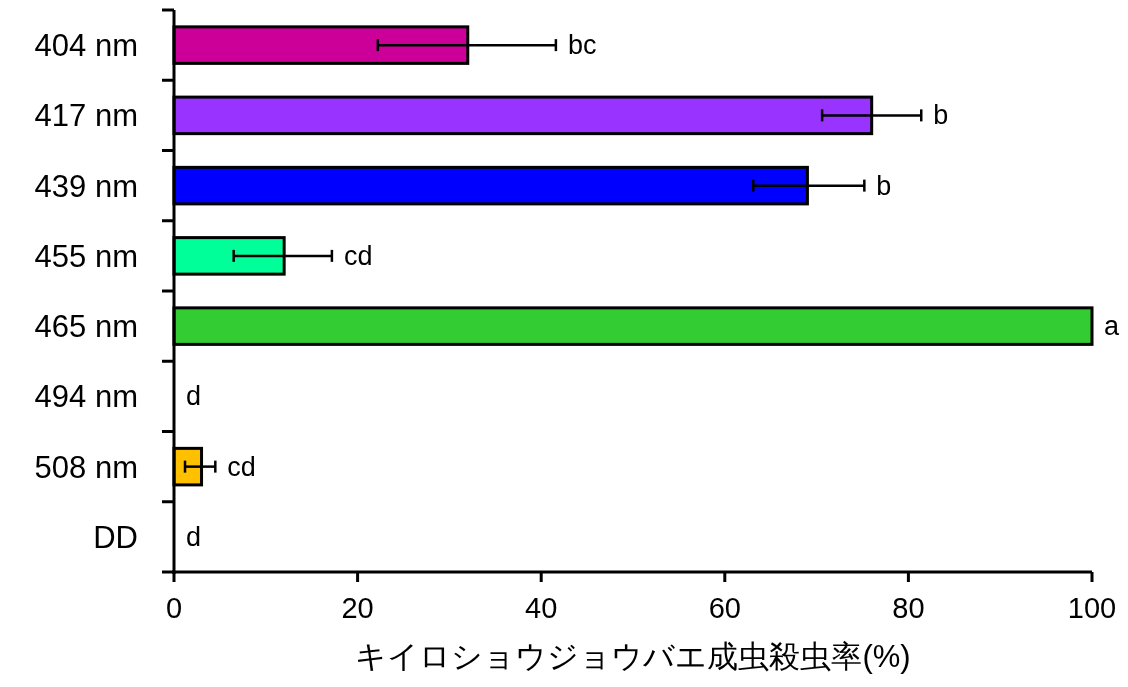 This screenshot has height=687, width=1128. What do you see at coordinates (86, 467) in the screenshot?
I see `y-tick-label: 508 nm` at bounding box center [86, 467].